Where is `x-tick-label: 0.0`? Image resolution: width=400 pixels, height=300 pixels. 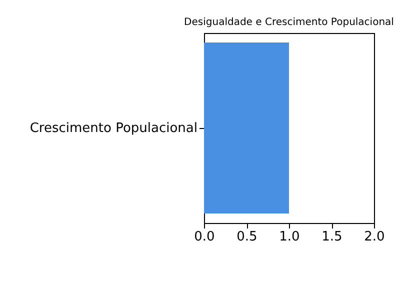 x-tick-label: 0.0 is located at coordinates (204, 237).